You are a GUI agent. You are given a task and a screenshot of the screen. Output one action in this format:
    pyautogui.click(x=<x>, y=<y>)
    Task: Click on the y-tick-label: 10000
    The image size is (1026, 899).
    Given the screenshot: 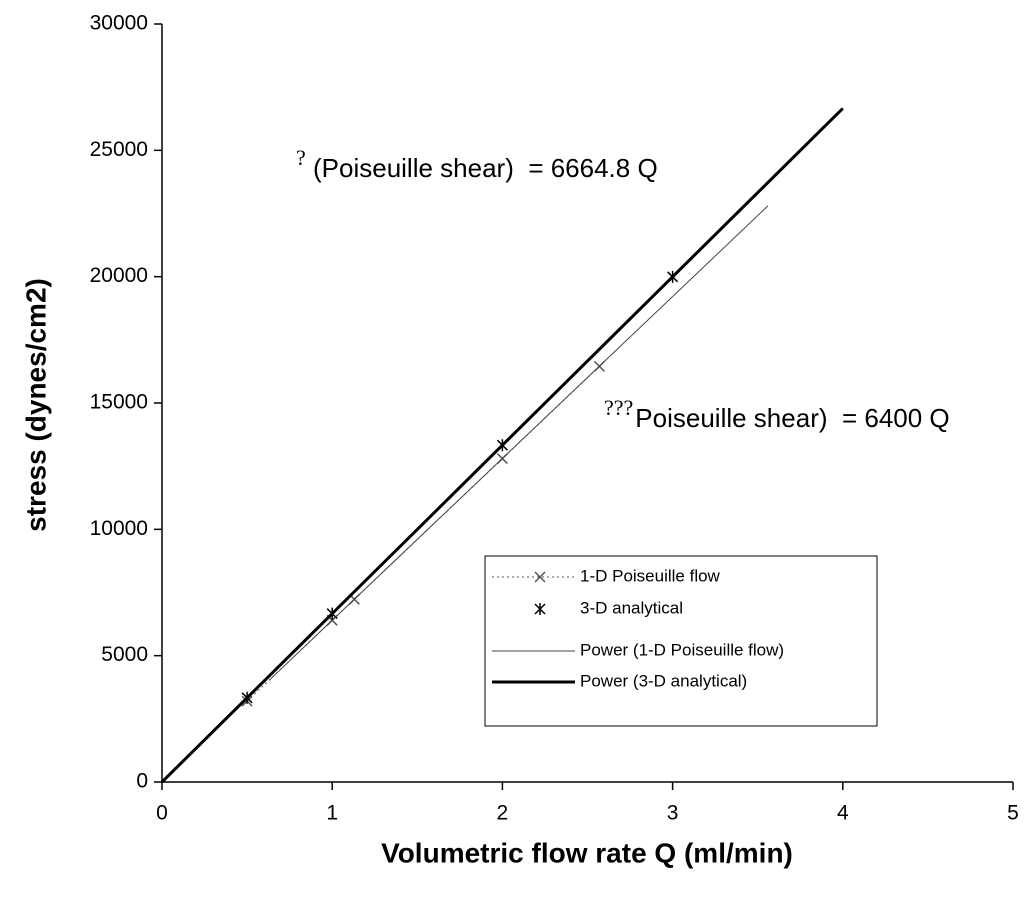 What is the action you would take?
    pyautogui.click(x=119, y=528)
    